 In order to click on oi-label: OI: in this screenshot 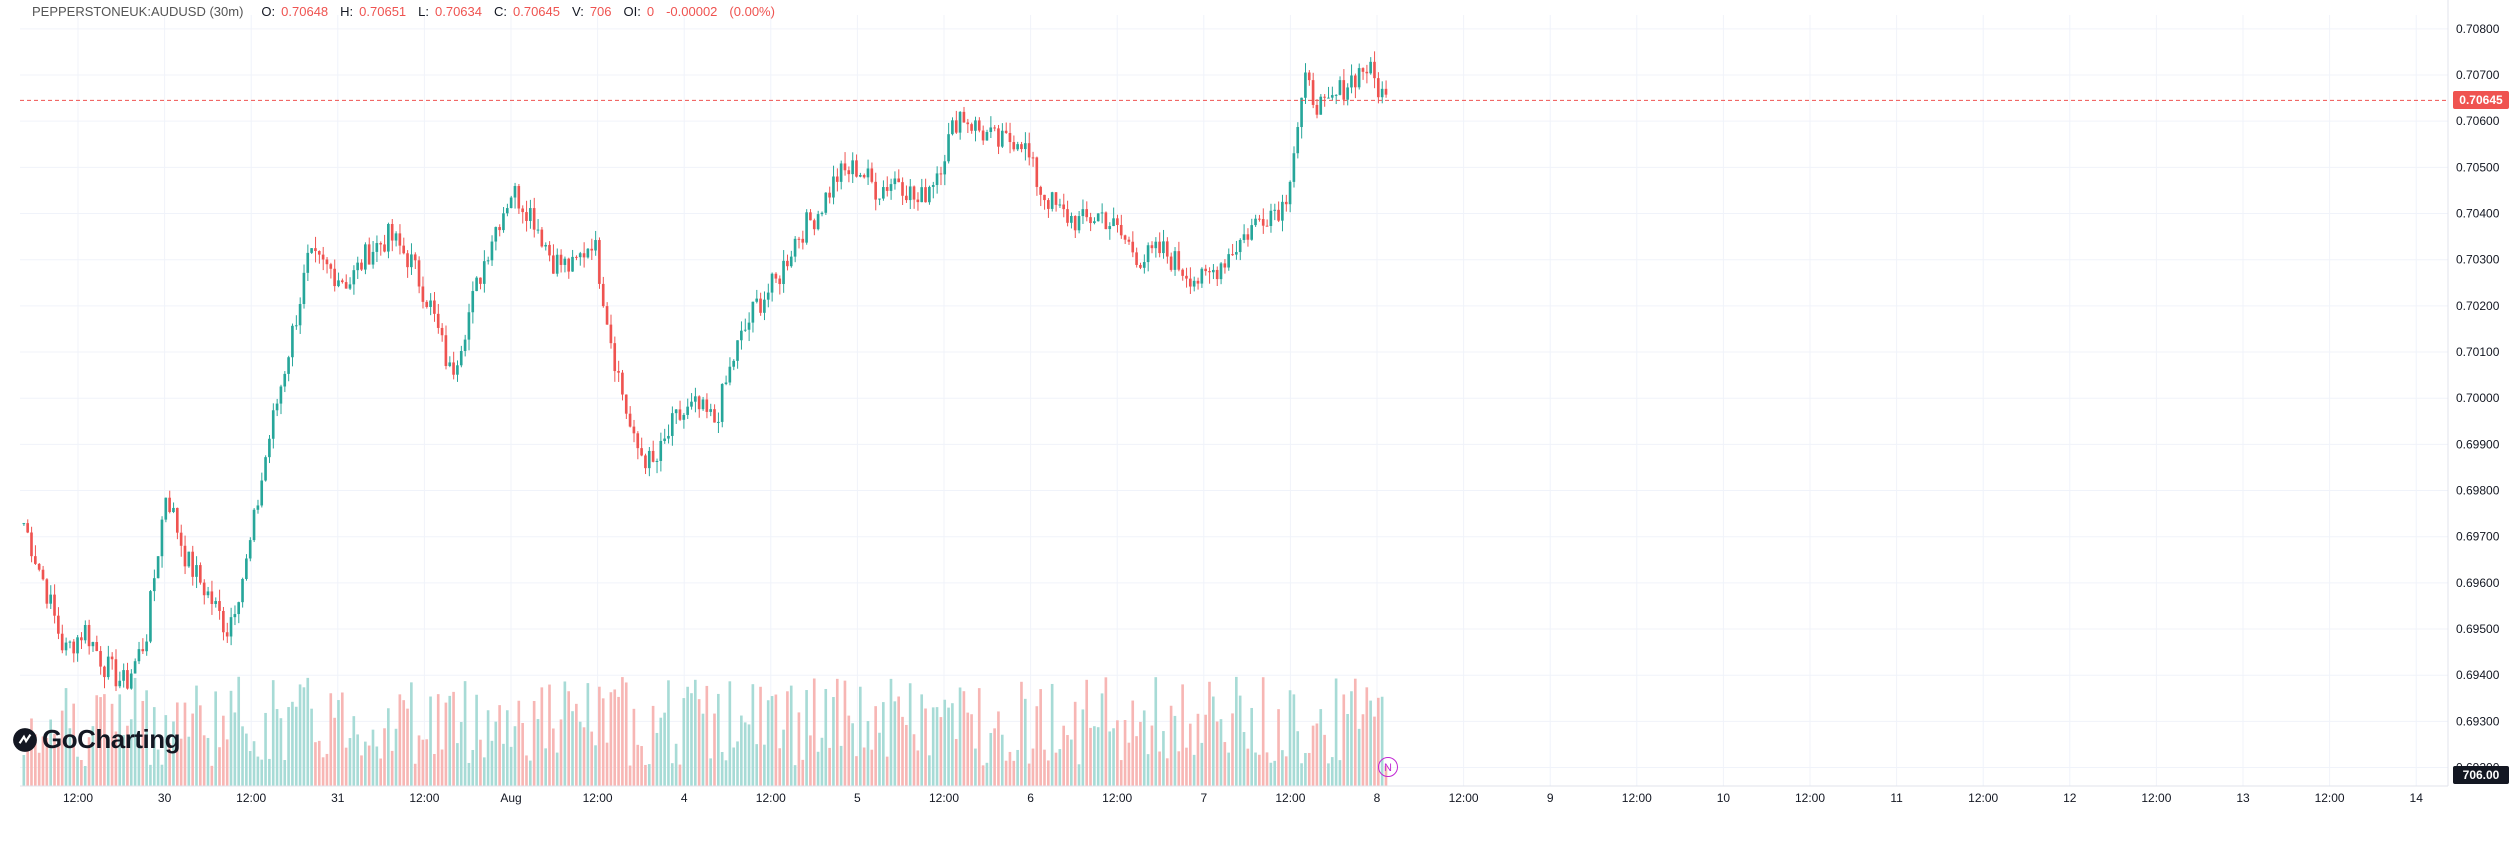, I will do `click(632, 11)`.